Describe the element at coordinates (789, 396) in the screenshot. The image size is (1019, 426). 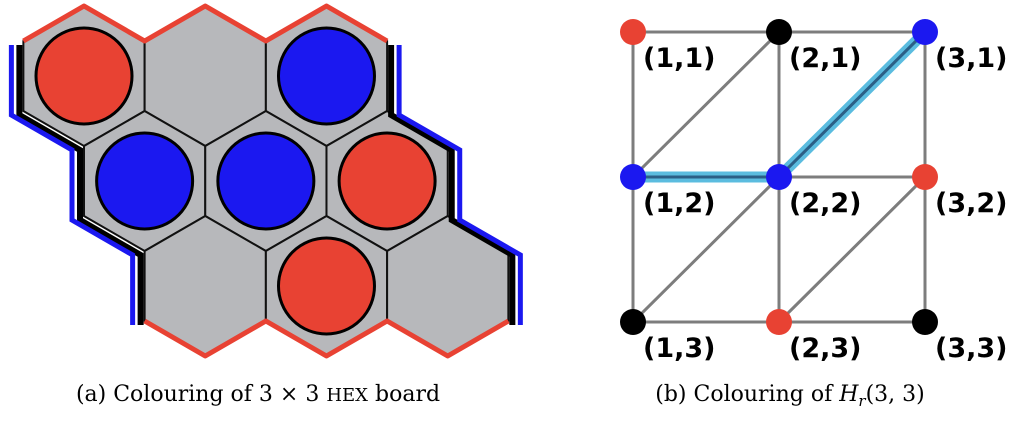
I see `graph-caption: (b) Colouring of Hr(3, 3)` at that location.